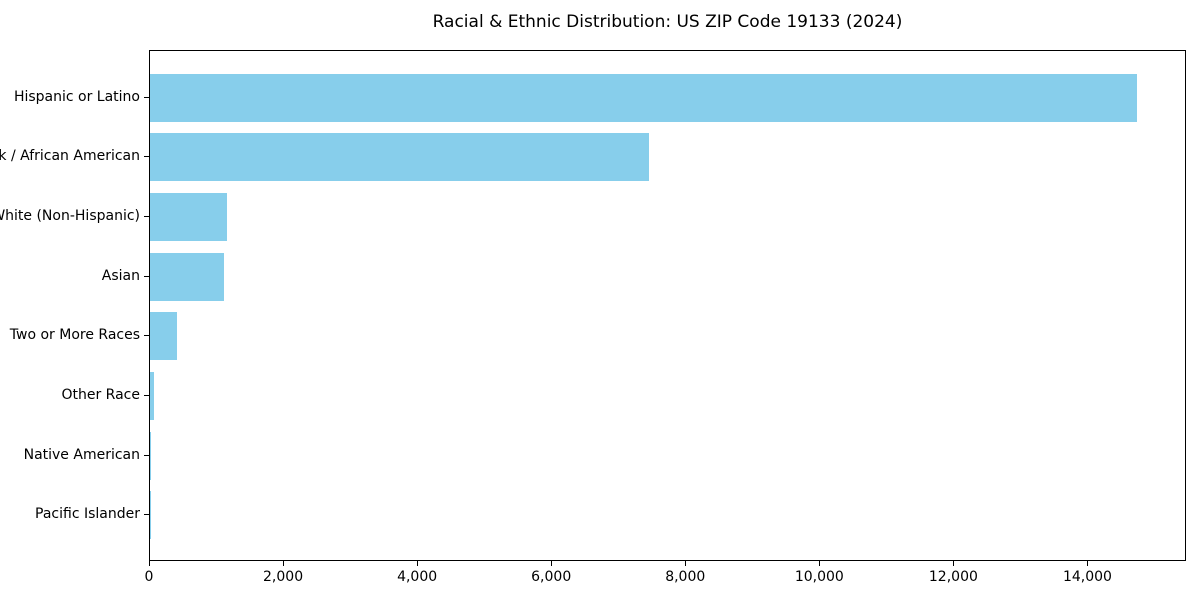 The width and height of the screenshot is (1200, 600). I want to click on y-tick-label: Other Race, so click(100, 394).